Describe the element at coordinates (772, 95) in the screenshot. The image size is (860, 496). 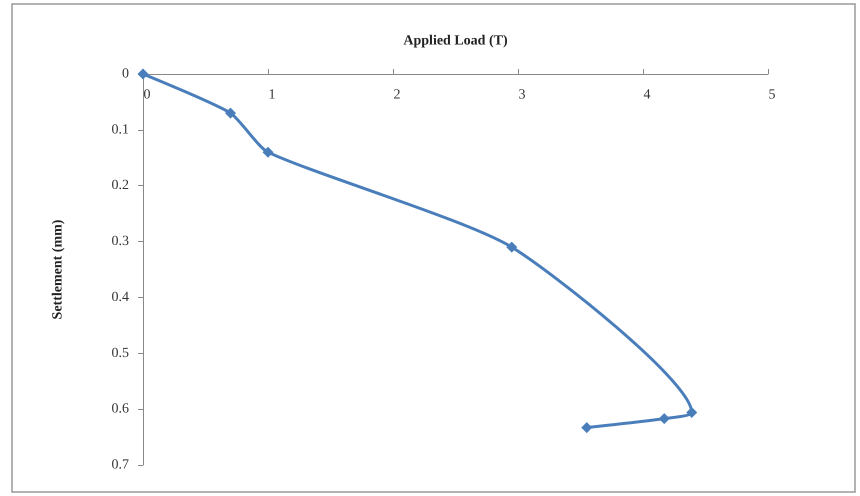
I see `x-tick-label: 5` at that location.